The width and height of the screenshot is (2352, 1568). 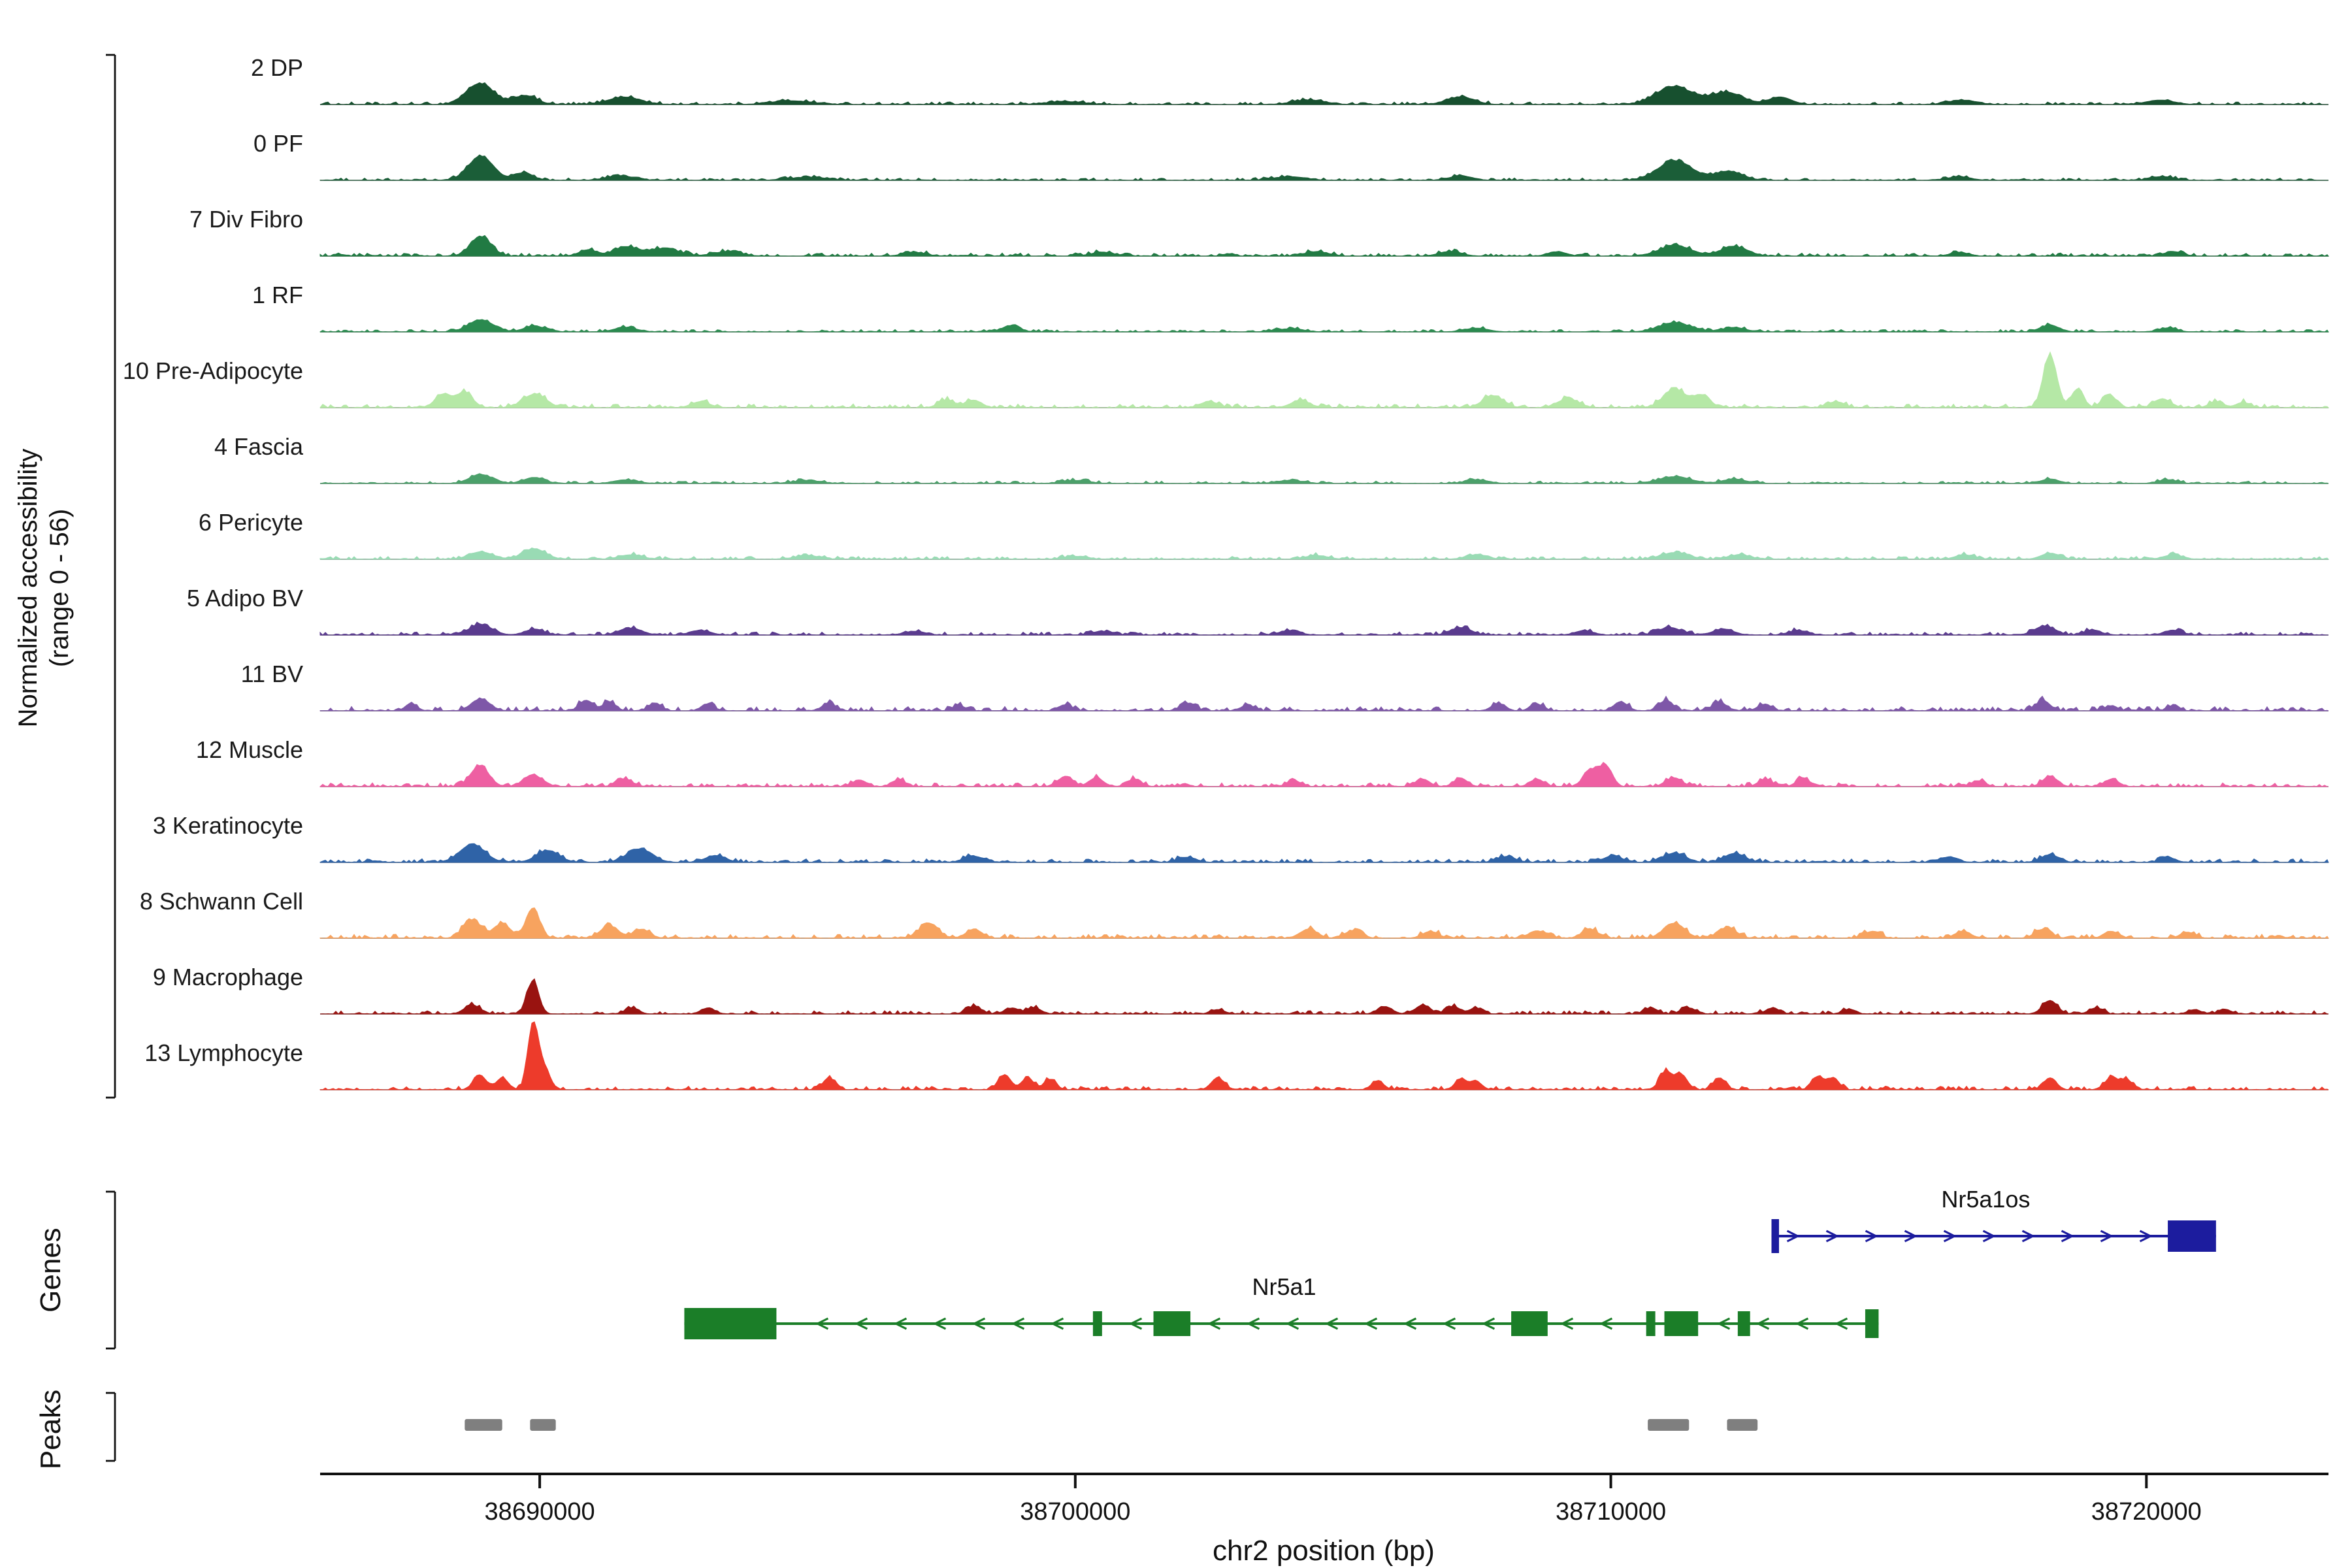 I want to click on track-6-pericyte: 6 Pericyte, so click(x=1264, y=534).